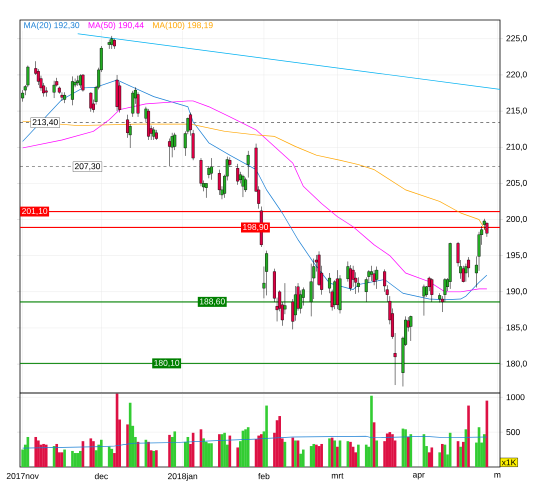  What do you see at coordinates (338, 476) in the screenshot?
I see `x-tick-label: mrt` at bounding box center [338, 476].